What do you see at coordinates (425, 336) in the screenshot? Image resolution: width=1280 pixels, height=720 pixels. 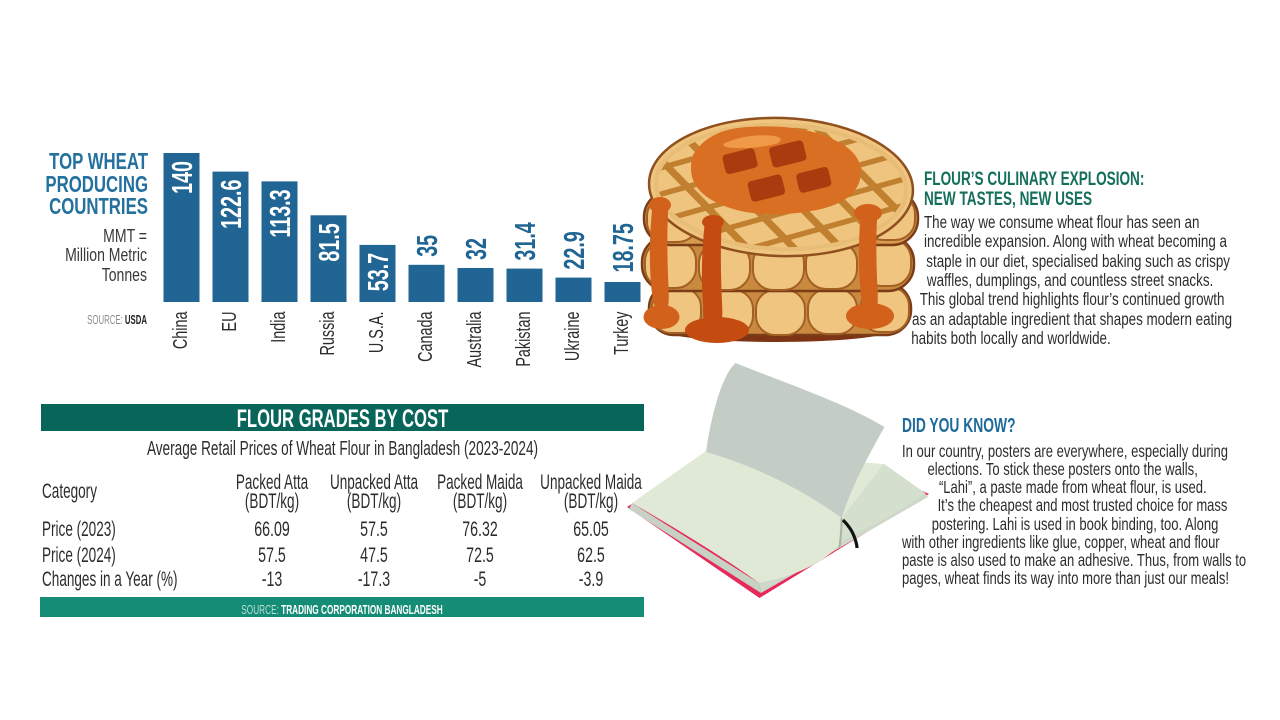 I see `svg-text: Canada` at bounding box center [425, 336].